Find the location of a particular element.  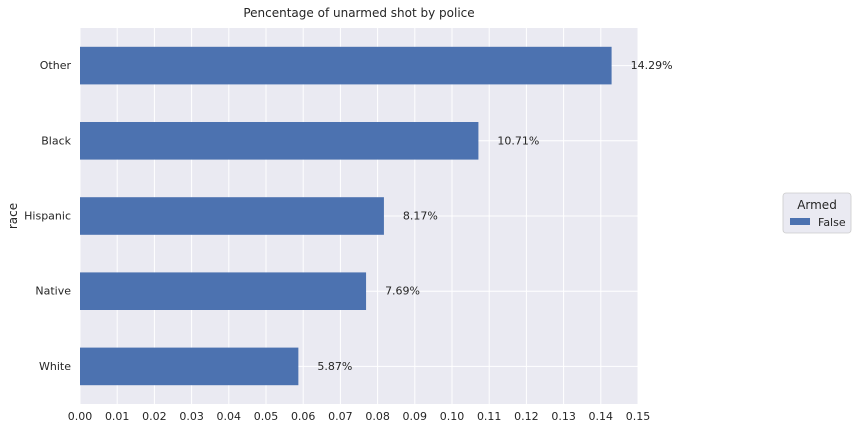

x-tick-label: 0.00 is located at coordinates (80, 416).